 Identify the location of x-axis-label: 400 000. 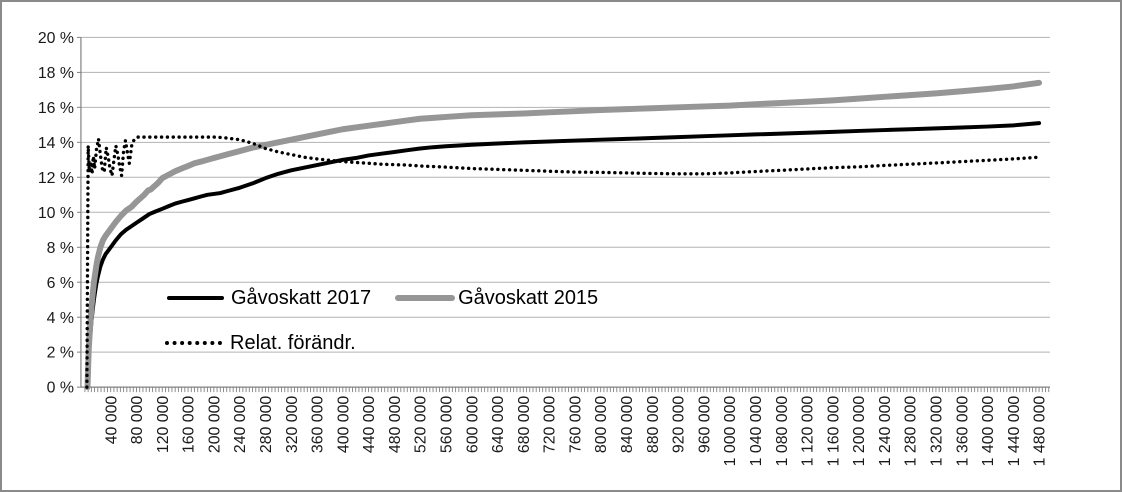
(343, 425).